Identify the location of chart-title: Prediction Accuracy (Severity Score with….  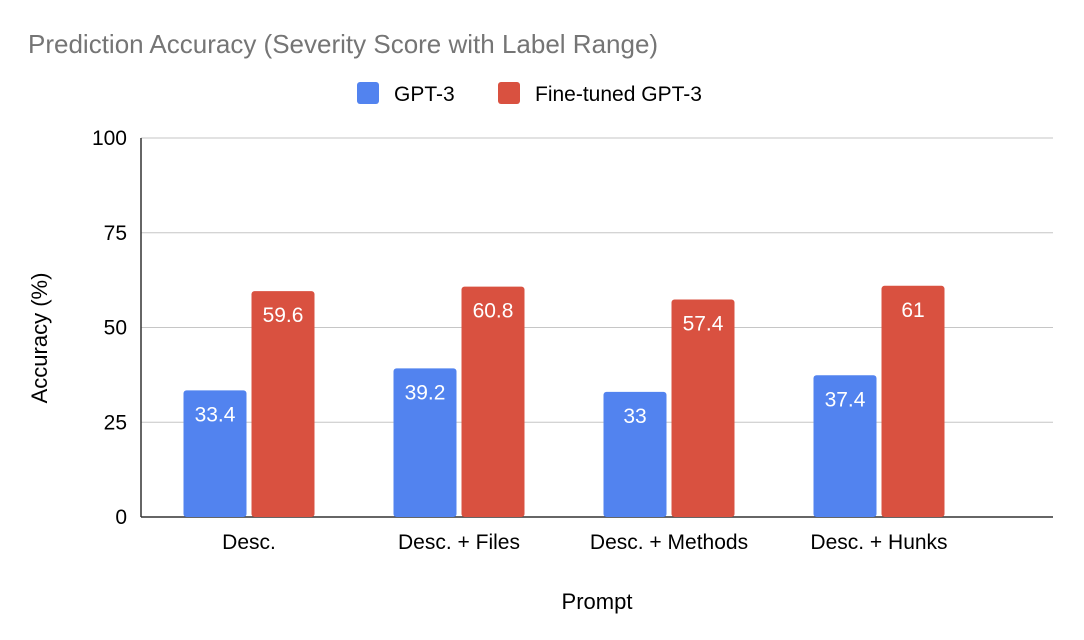
(343, 44).